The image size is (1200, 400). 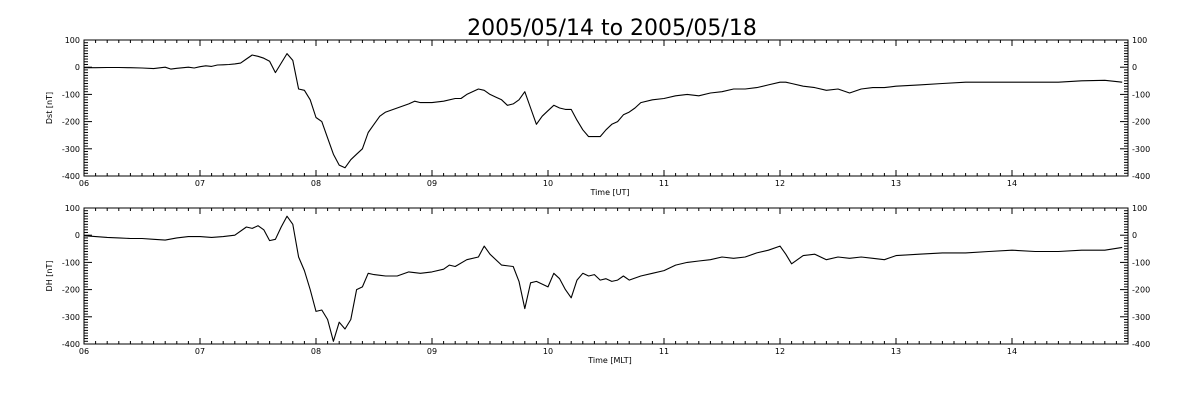 What do you see at coordinates (1134, 235) in the screenshot?
I see `dh-y-tick-label-right: 0` at bounding box center [1134, 235].